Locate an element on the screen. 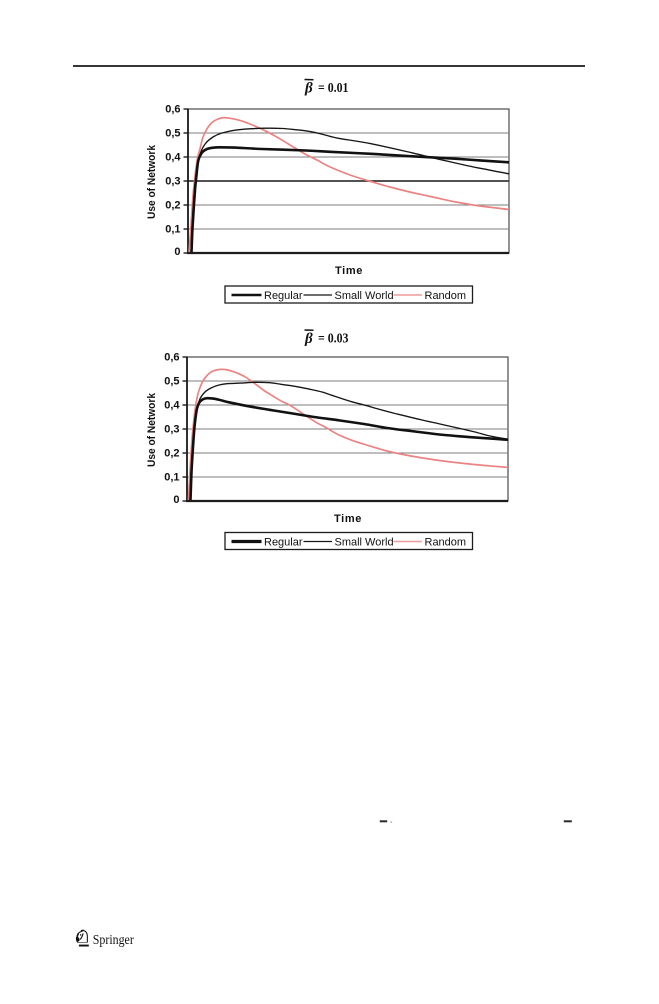 This screenshot has width=659, height=1004. svg-text: Springer is located at coordinates (113, 940).